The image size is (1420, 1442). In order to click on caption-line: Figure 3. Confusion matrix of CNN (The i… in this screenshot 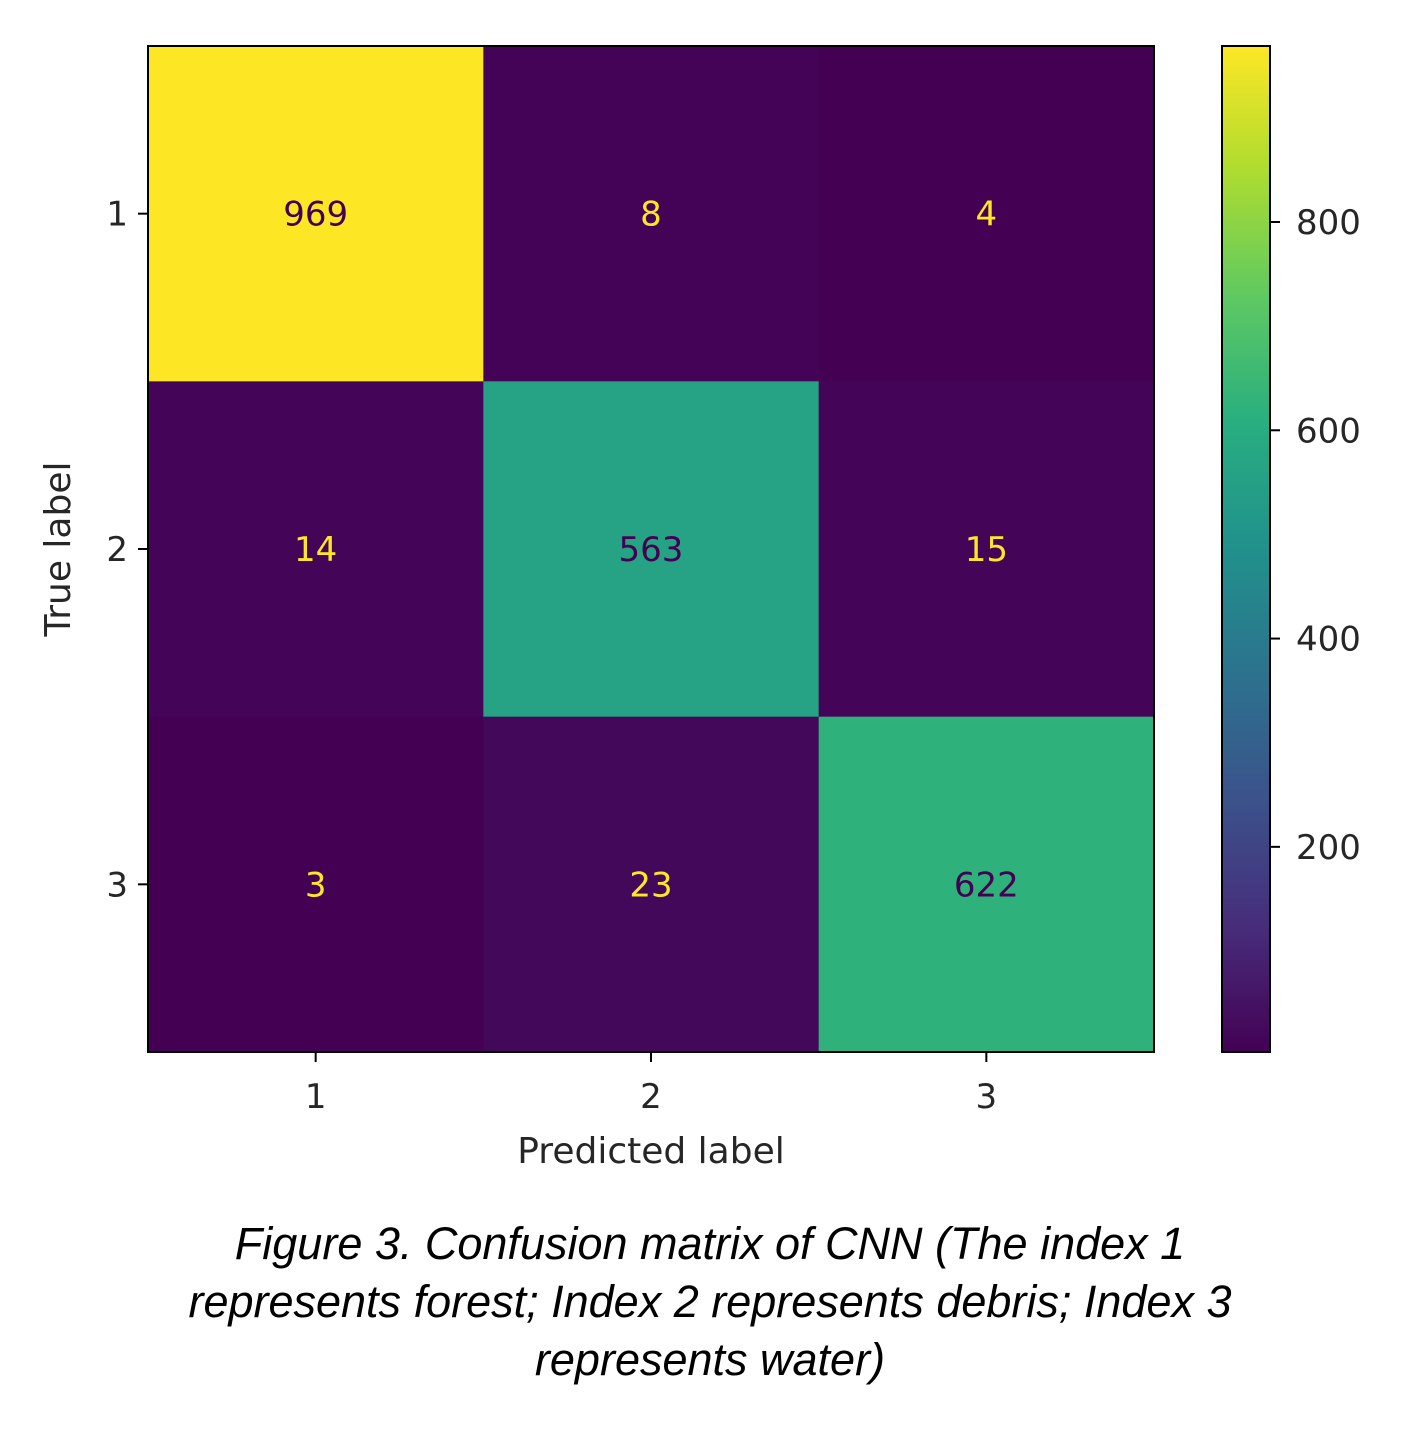, I will do `click(710, 1243)`.